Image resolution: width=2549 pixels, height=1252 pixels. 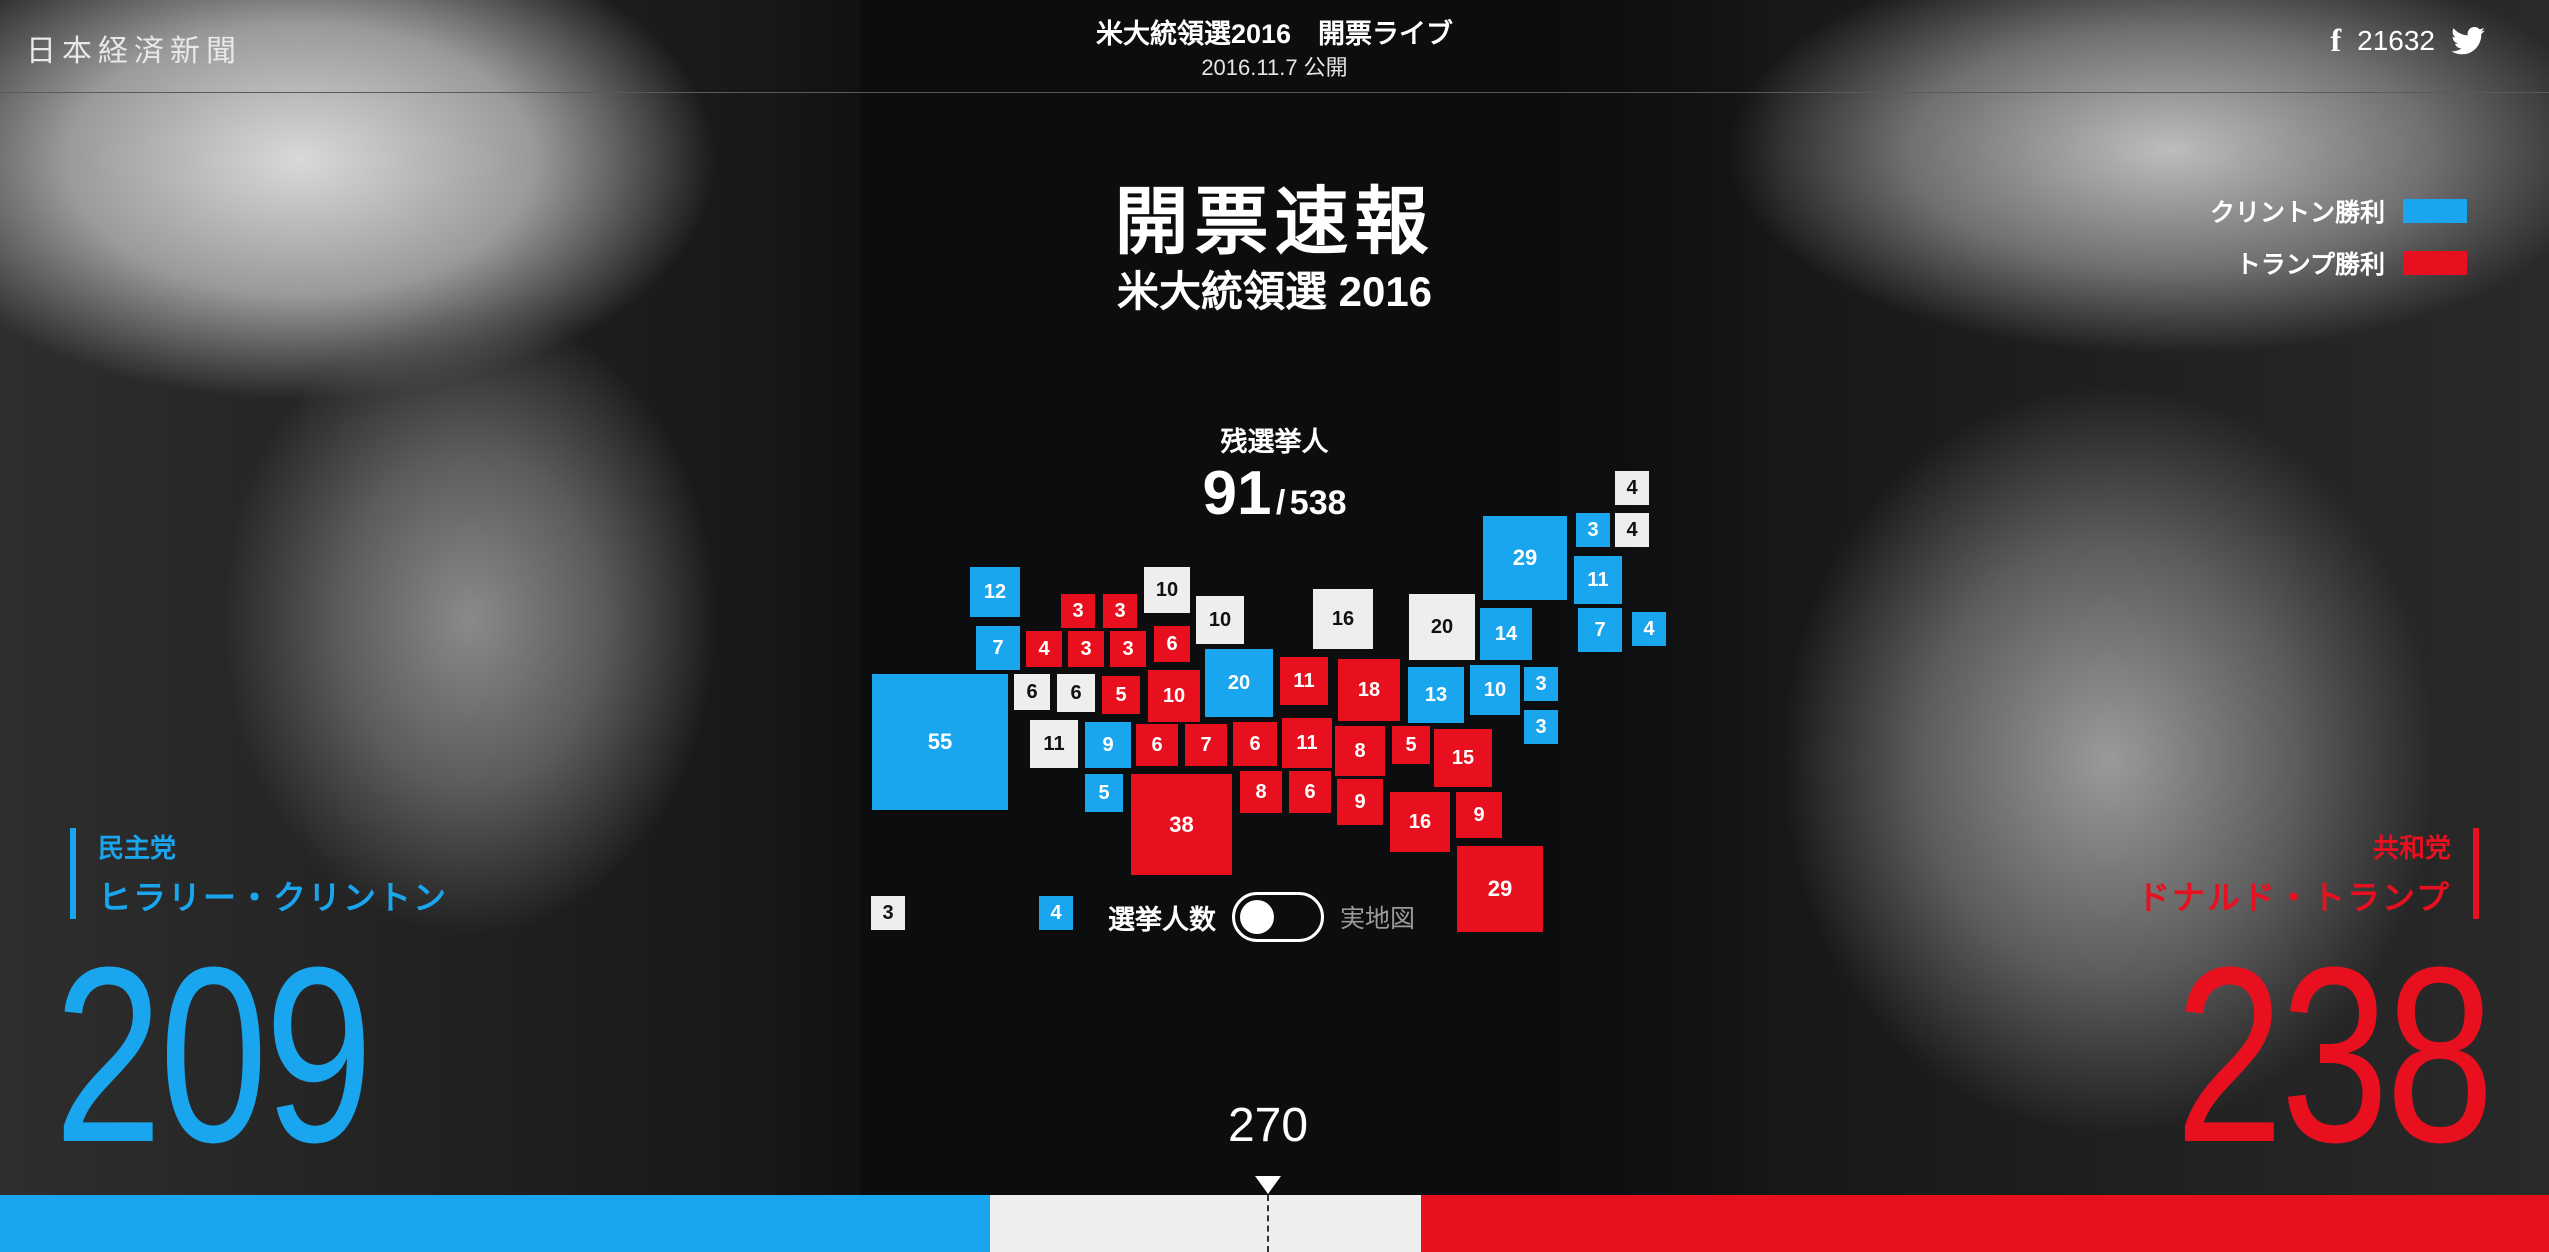 I want to click on remaining-count: 91, so click(x=1237, y=493).